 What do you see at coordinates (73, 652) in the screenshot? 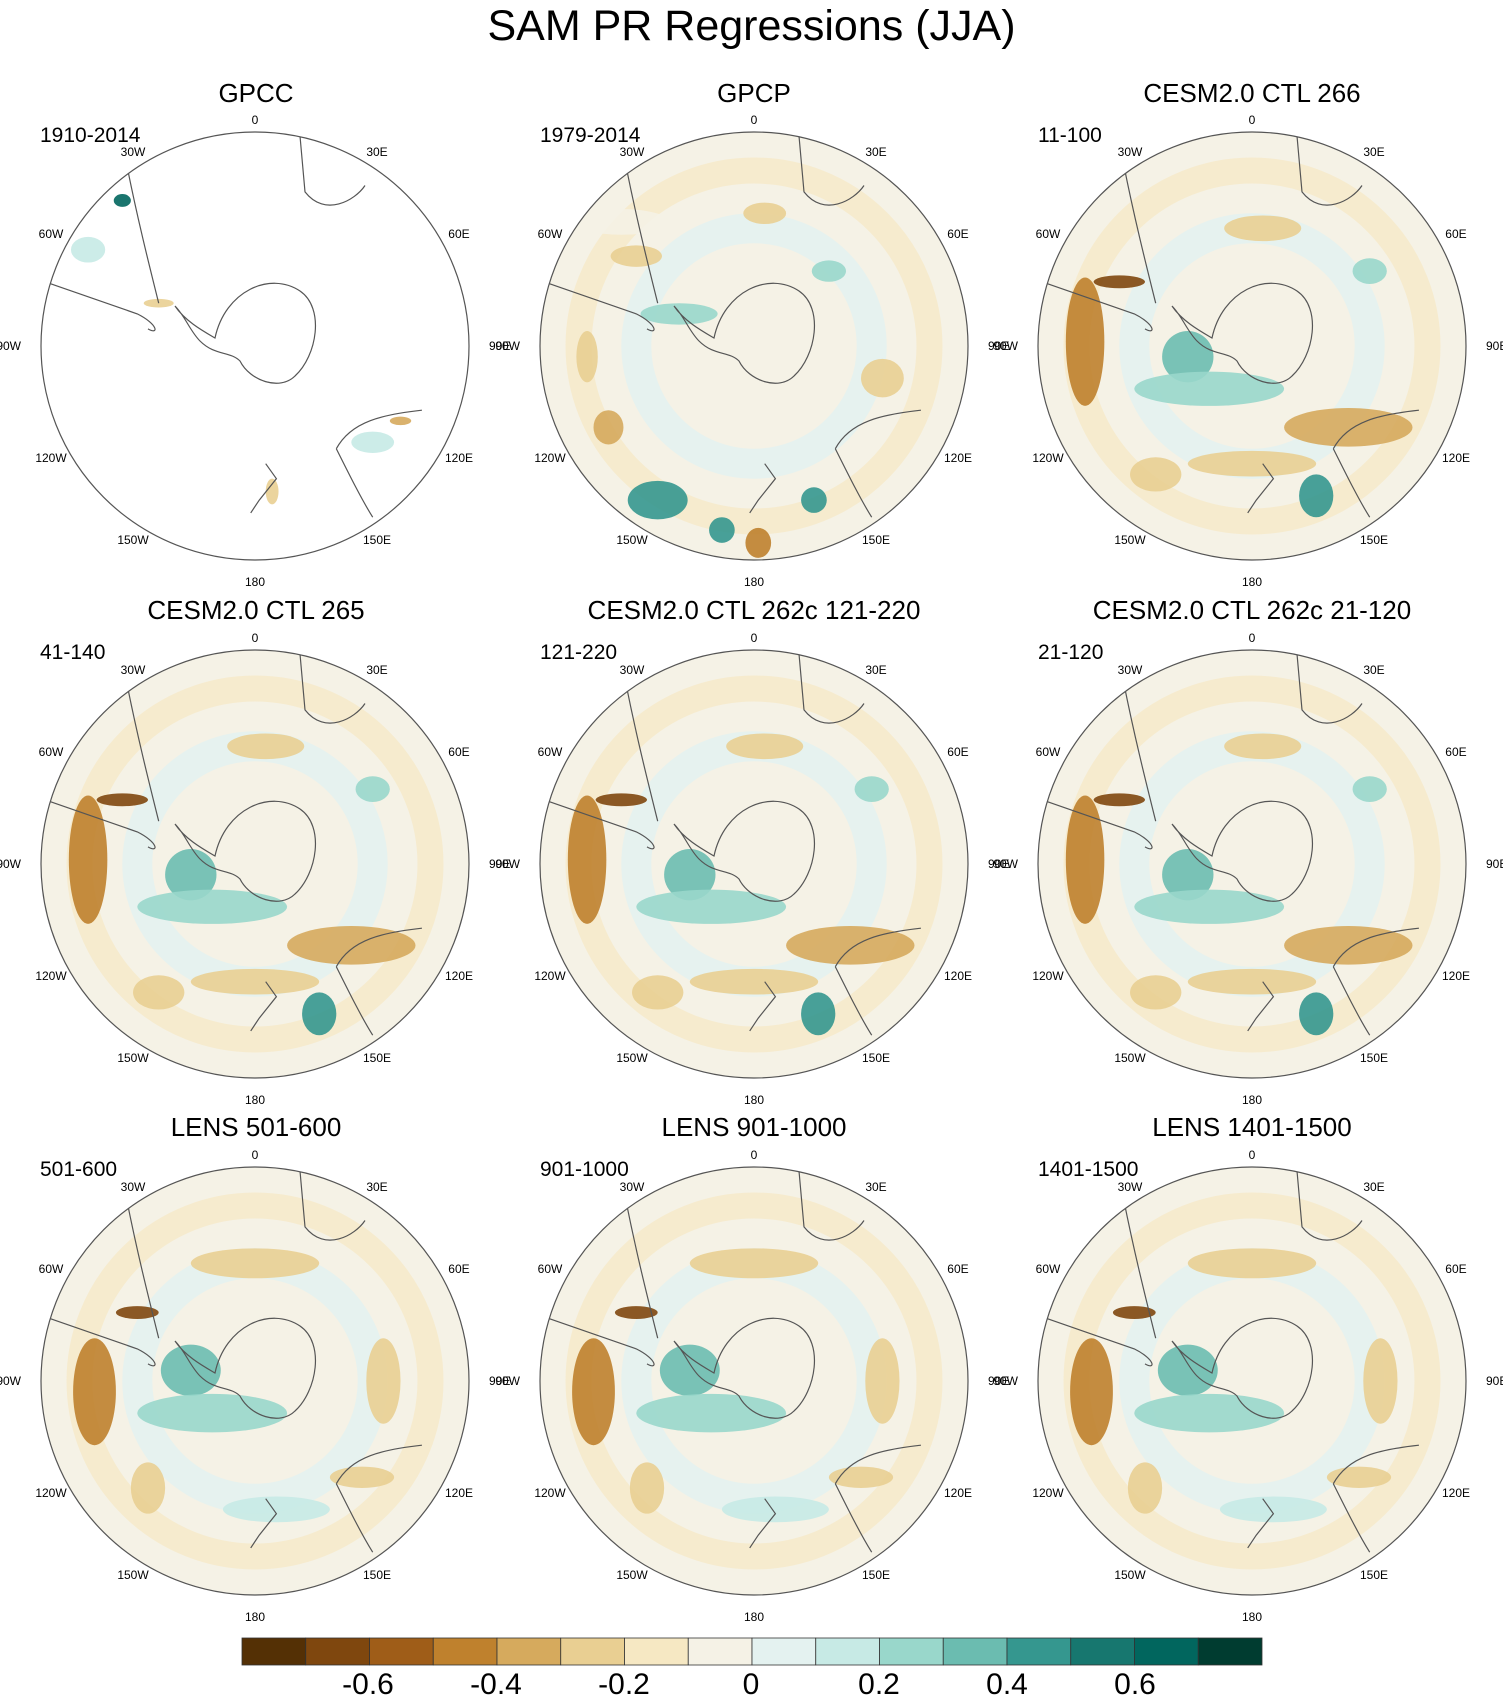
I see `period-label-4: 41-140` at bounding box center [73, 652].